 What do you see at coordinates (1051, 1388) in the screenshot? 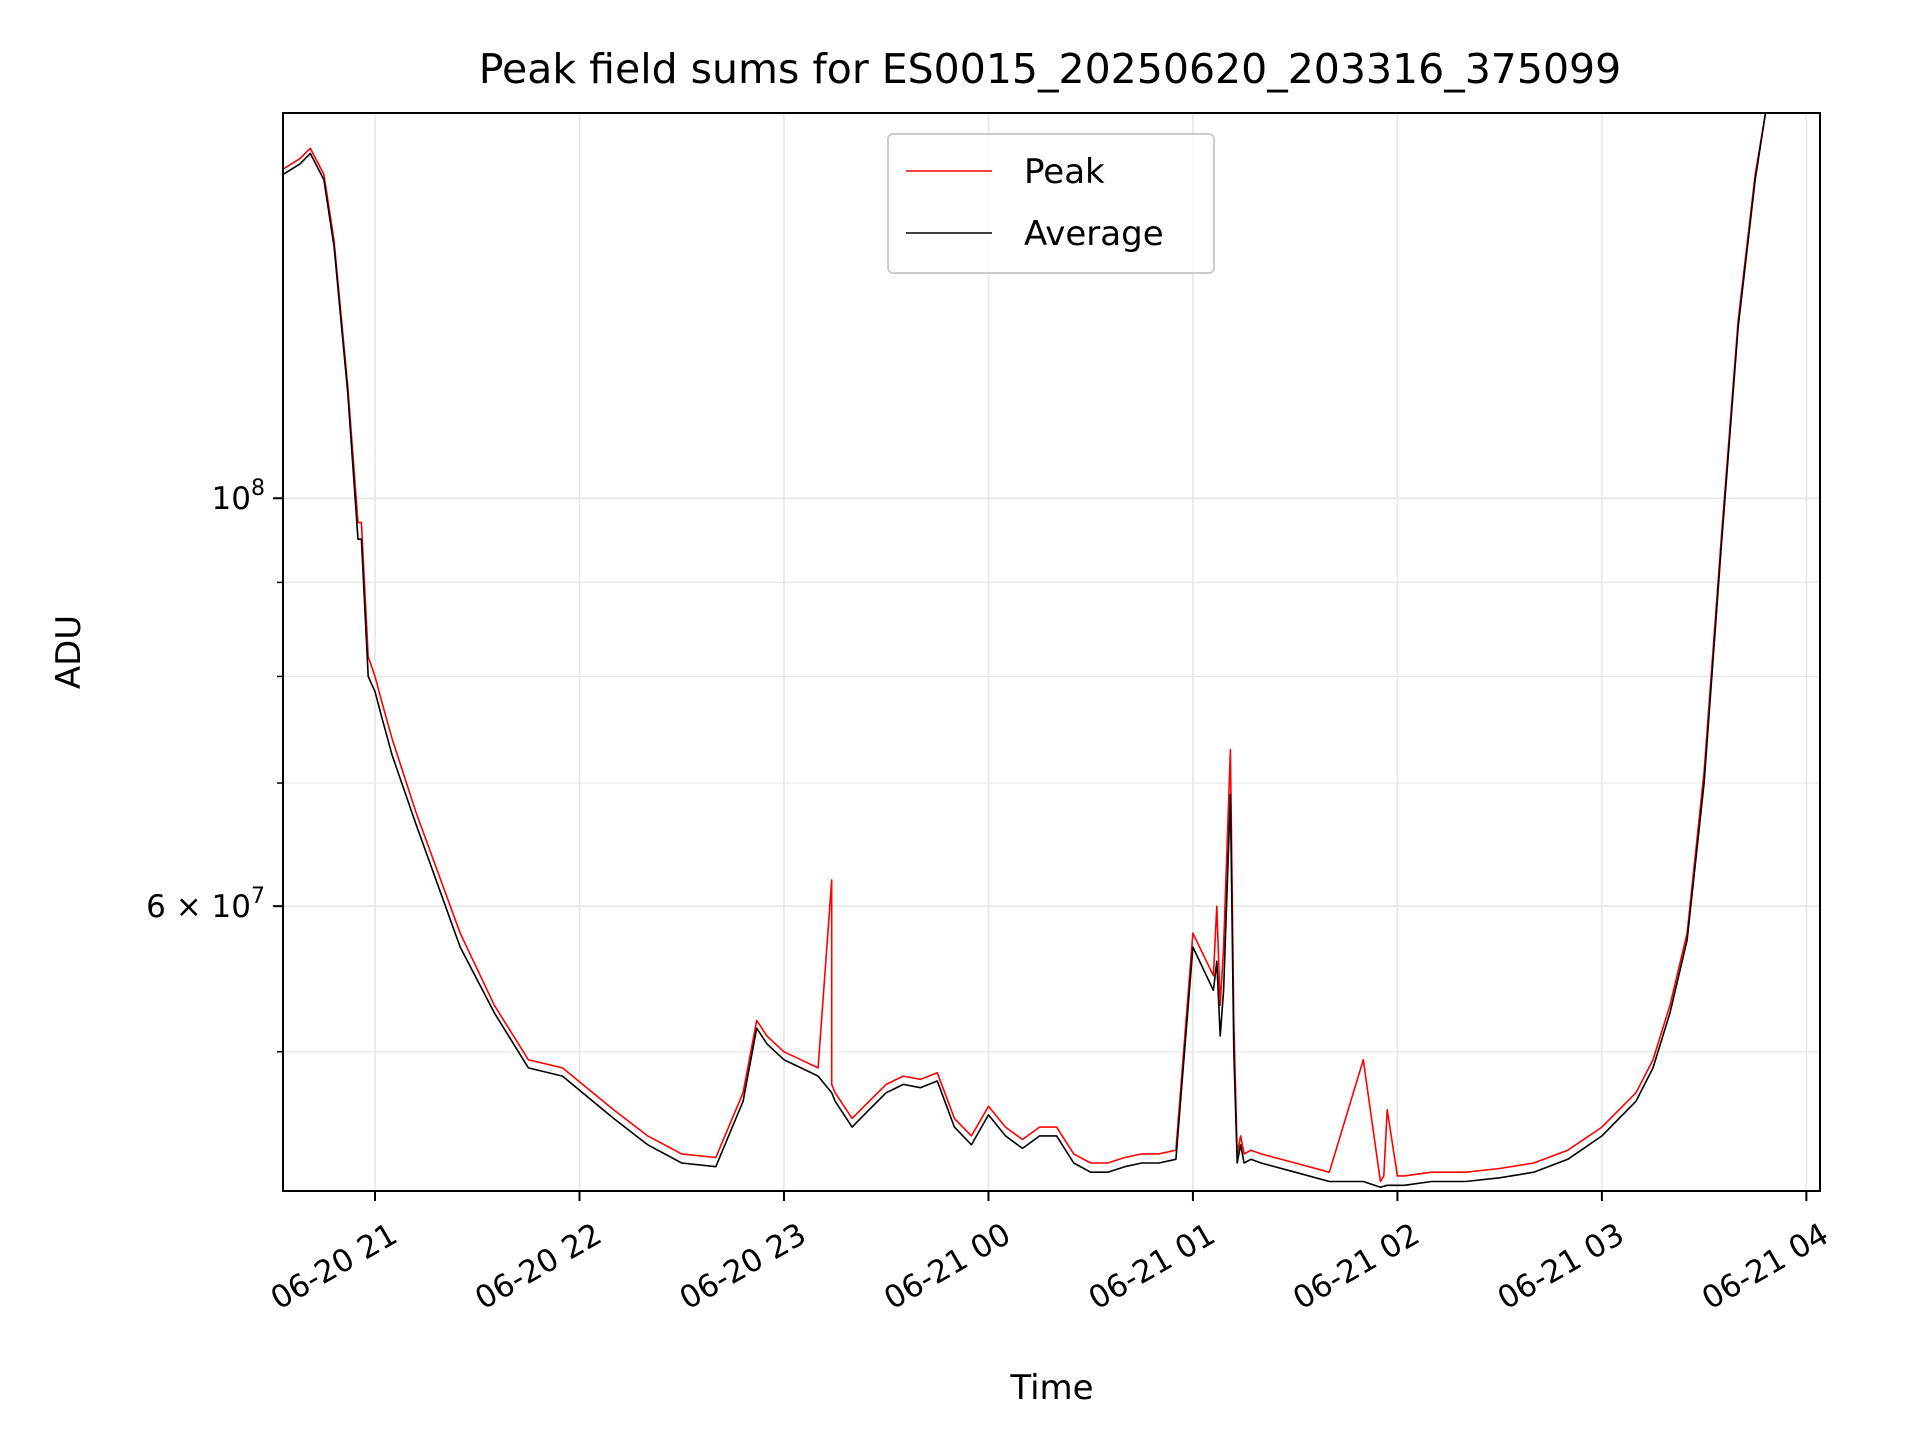
I see `x-axis-label: Time` at bounding box center [1051, 1388].